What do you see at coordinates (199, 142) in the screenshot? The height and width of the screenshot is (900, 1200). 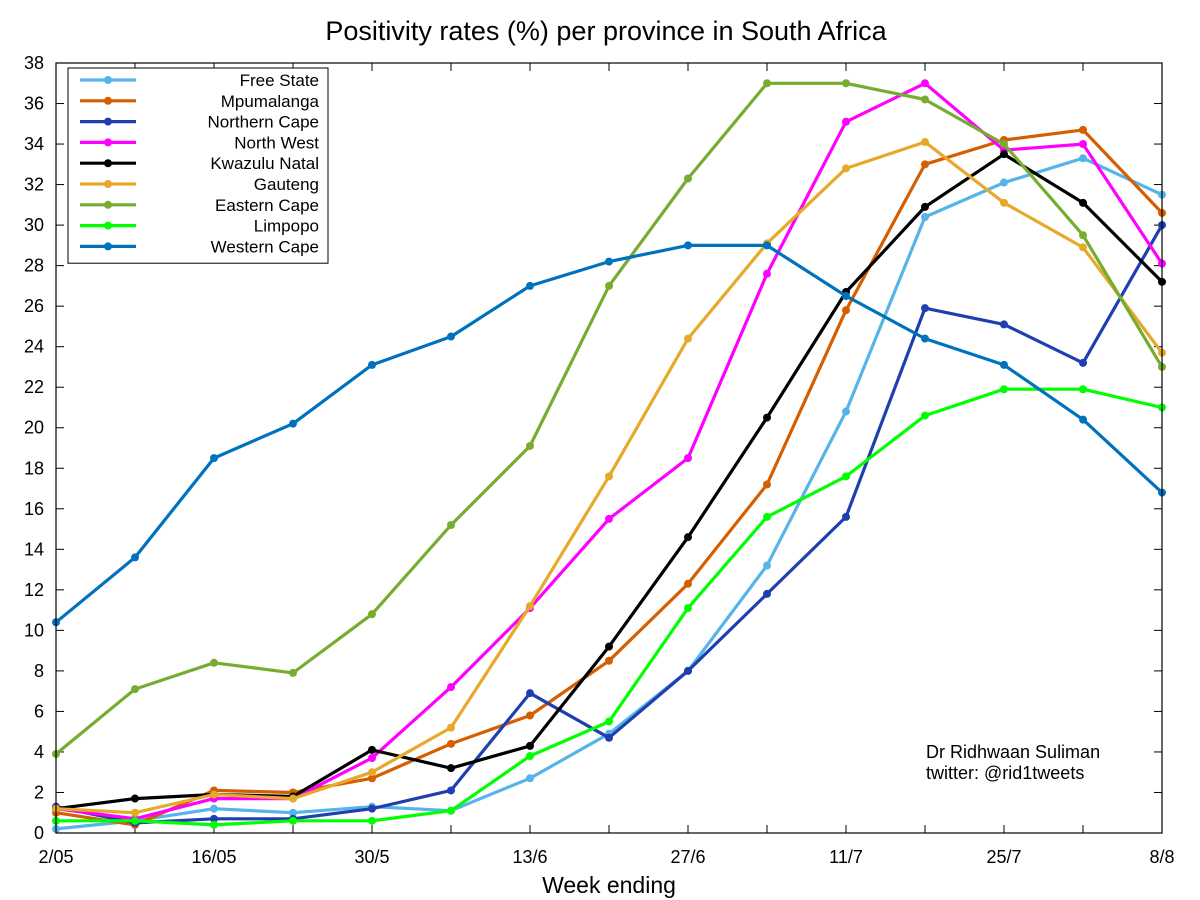 I see `legend-item: North West` at bounding box center [199, 142].